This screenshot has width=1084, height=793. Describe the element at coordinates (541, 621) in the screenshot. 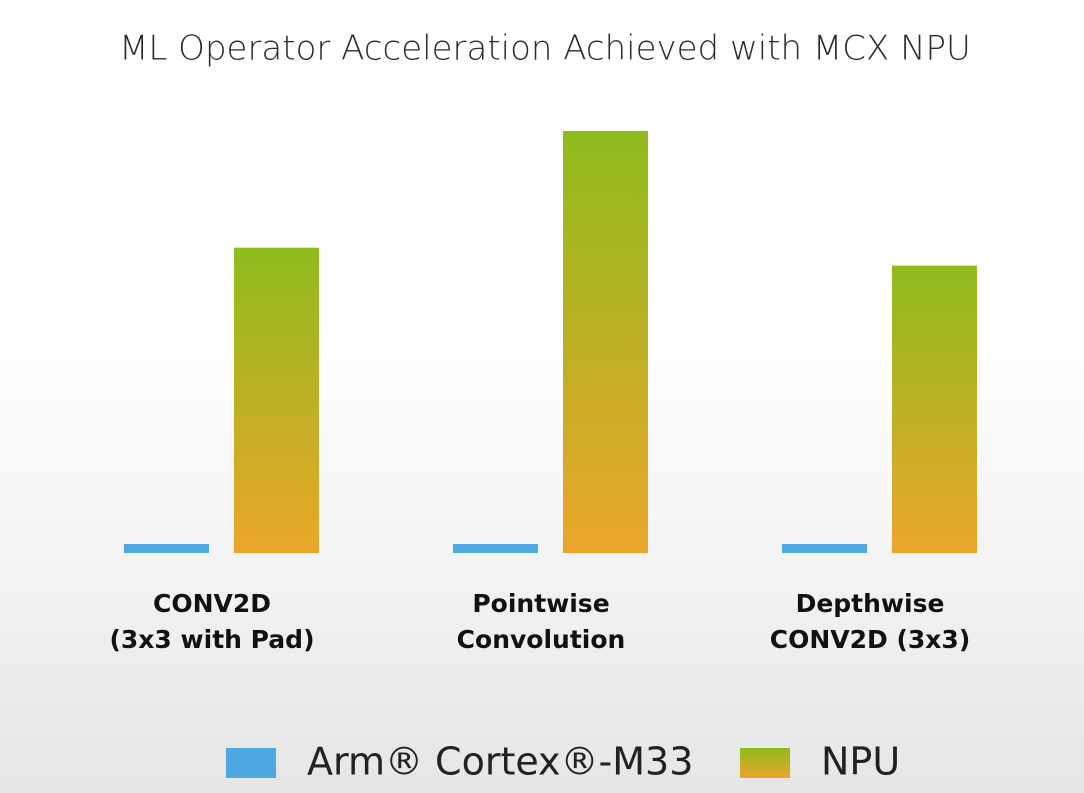

I see `x-tick-label: Pointwise Convolution` at that location.